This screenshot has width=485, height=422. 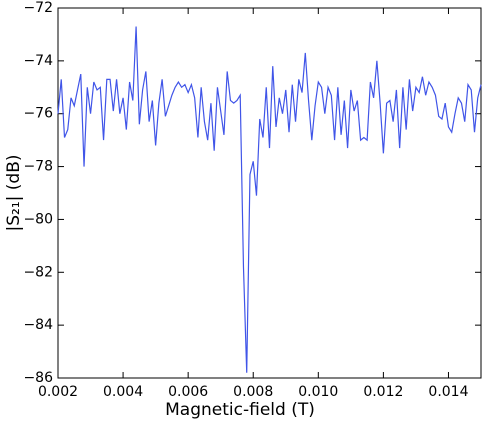 What do you see at coordinates (38, 219) in the screenshot?
I see `y-tick-label: −80` at bounding box center [38, 219].